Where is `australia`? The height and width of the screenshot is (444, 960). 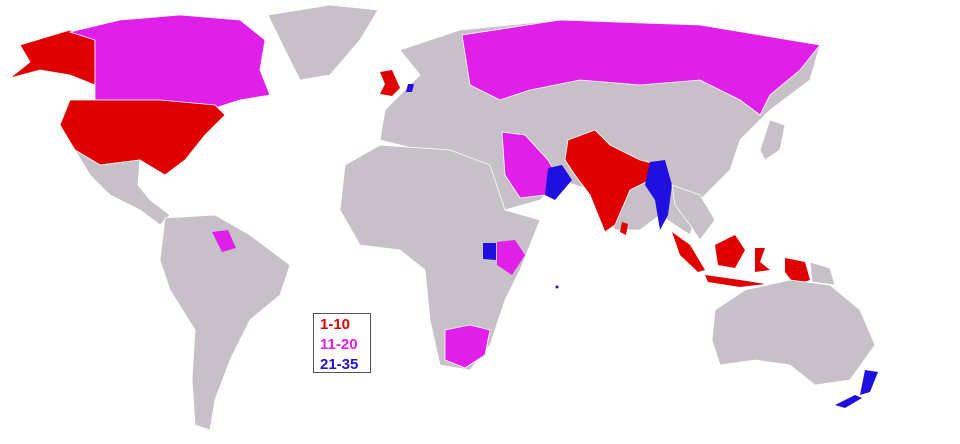
australia is located at coordinates (793, 332).